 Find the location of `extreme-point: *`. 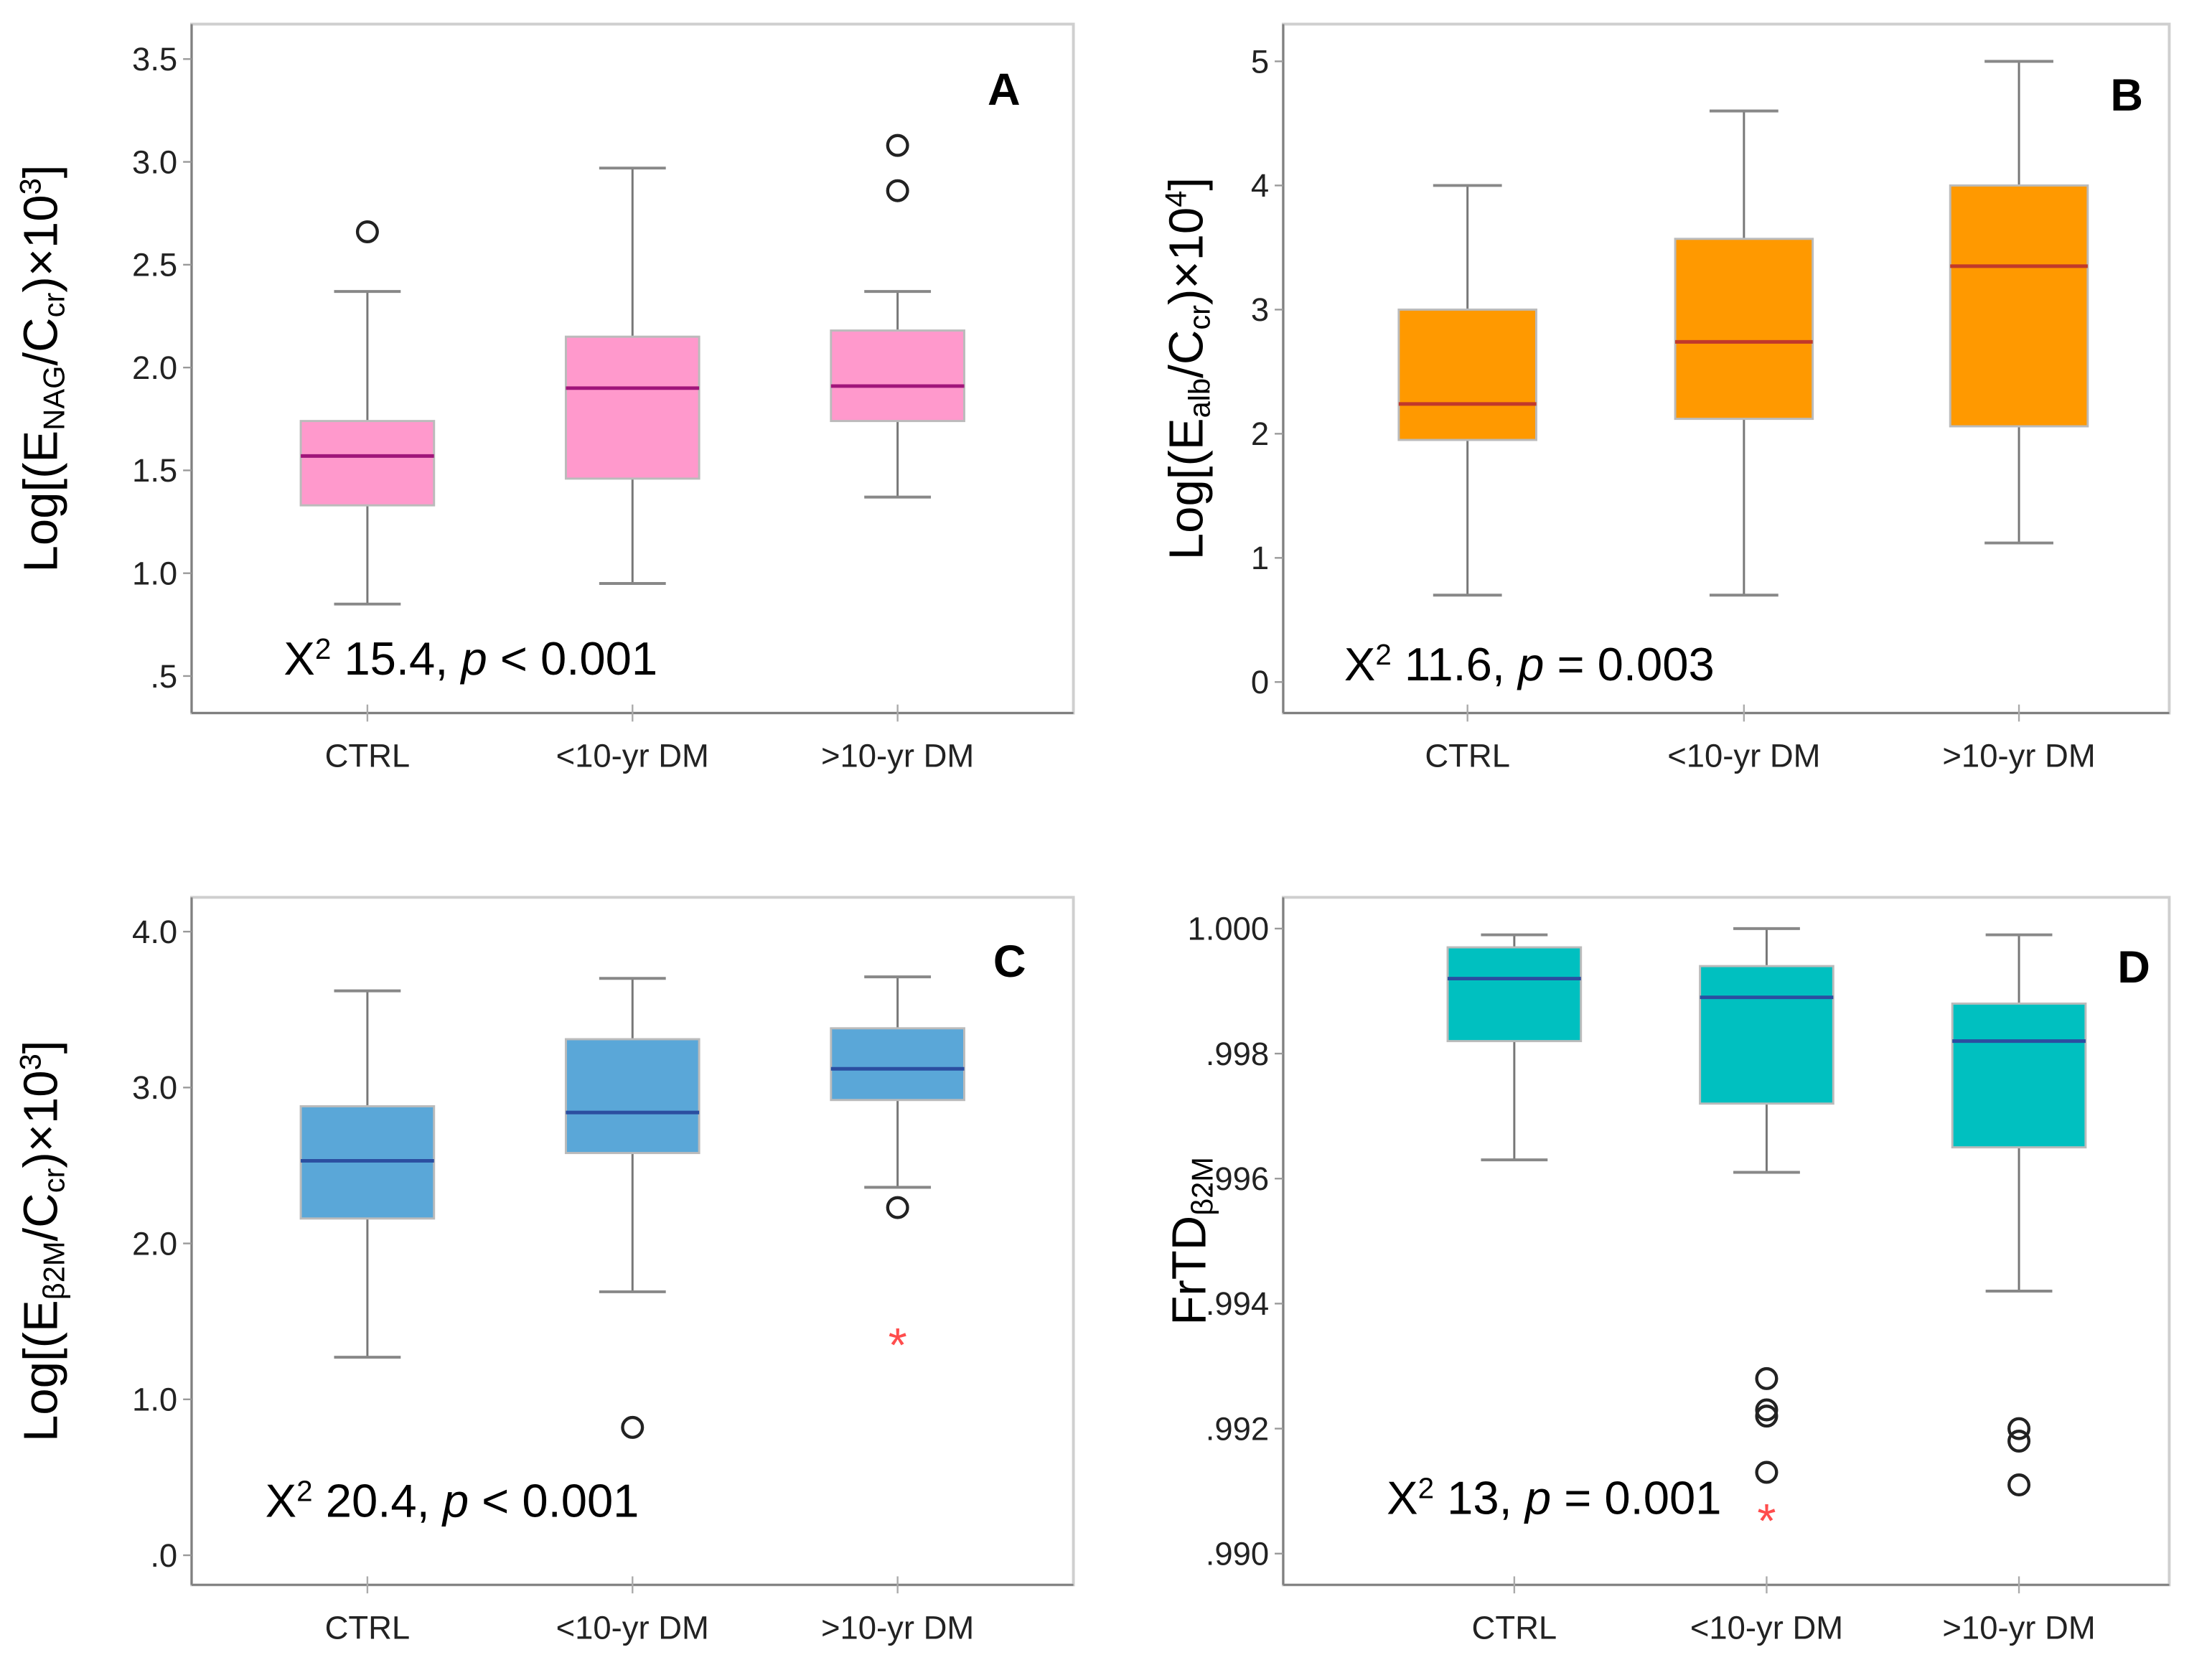

extreme-point: * is located at coordinates (1766, 1521).